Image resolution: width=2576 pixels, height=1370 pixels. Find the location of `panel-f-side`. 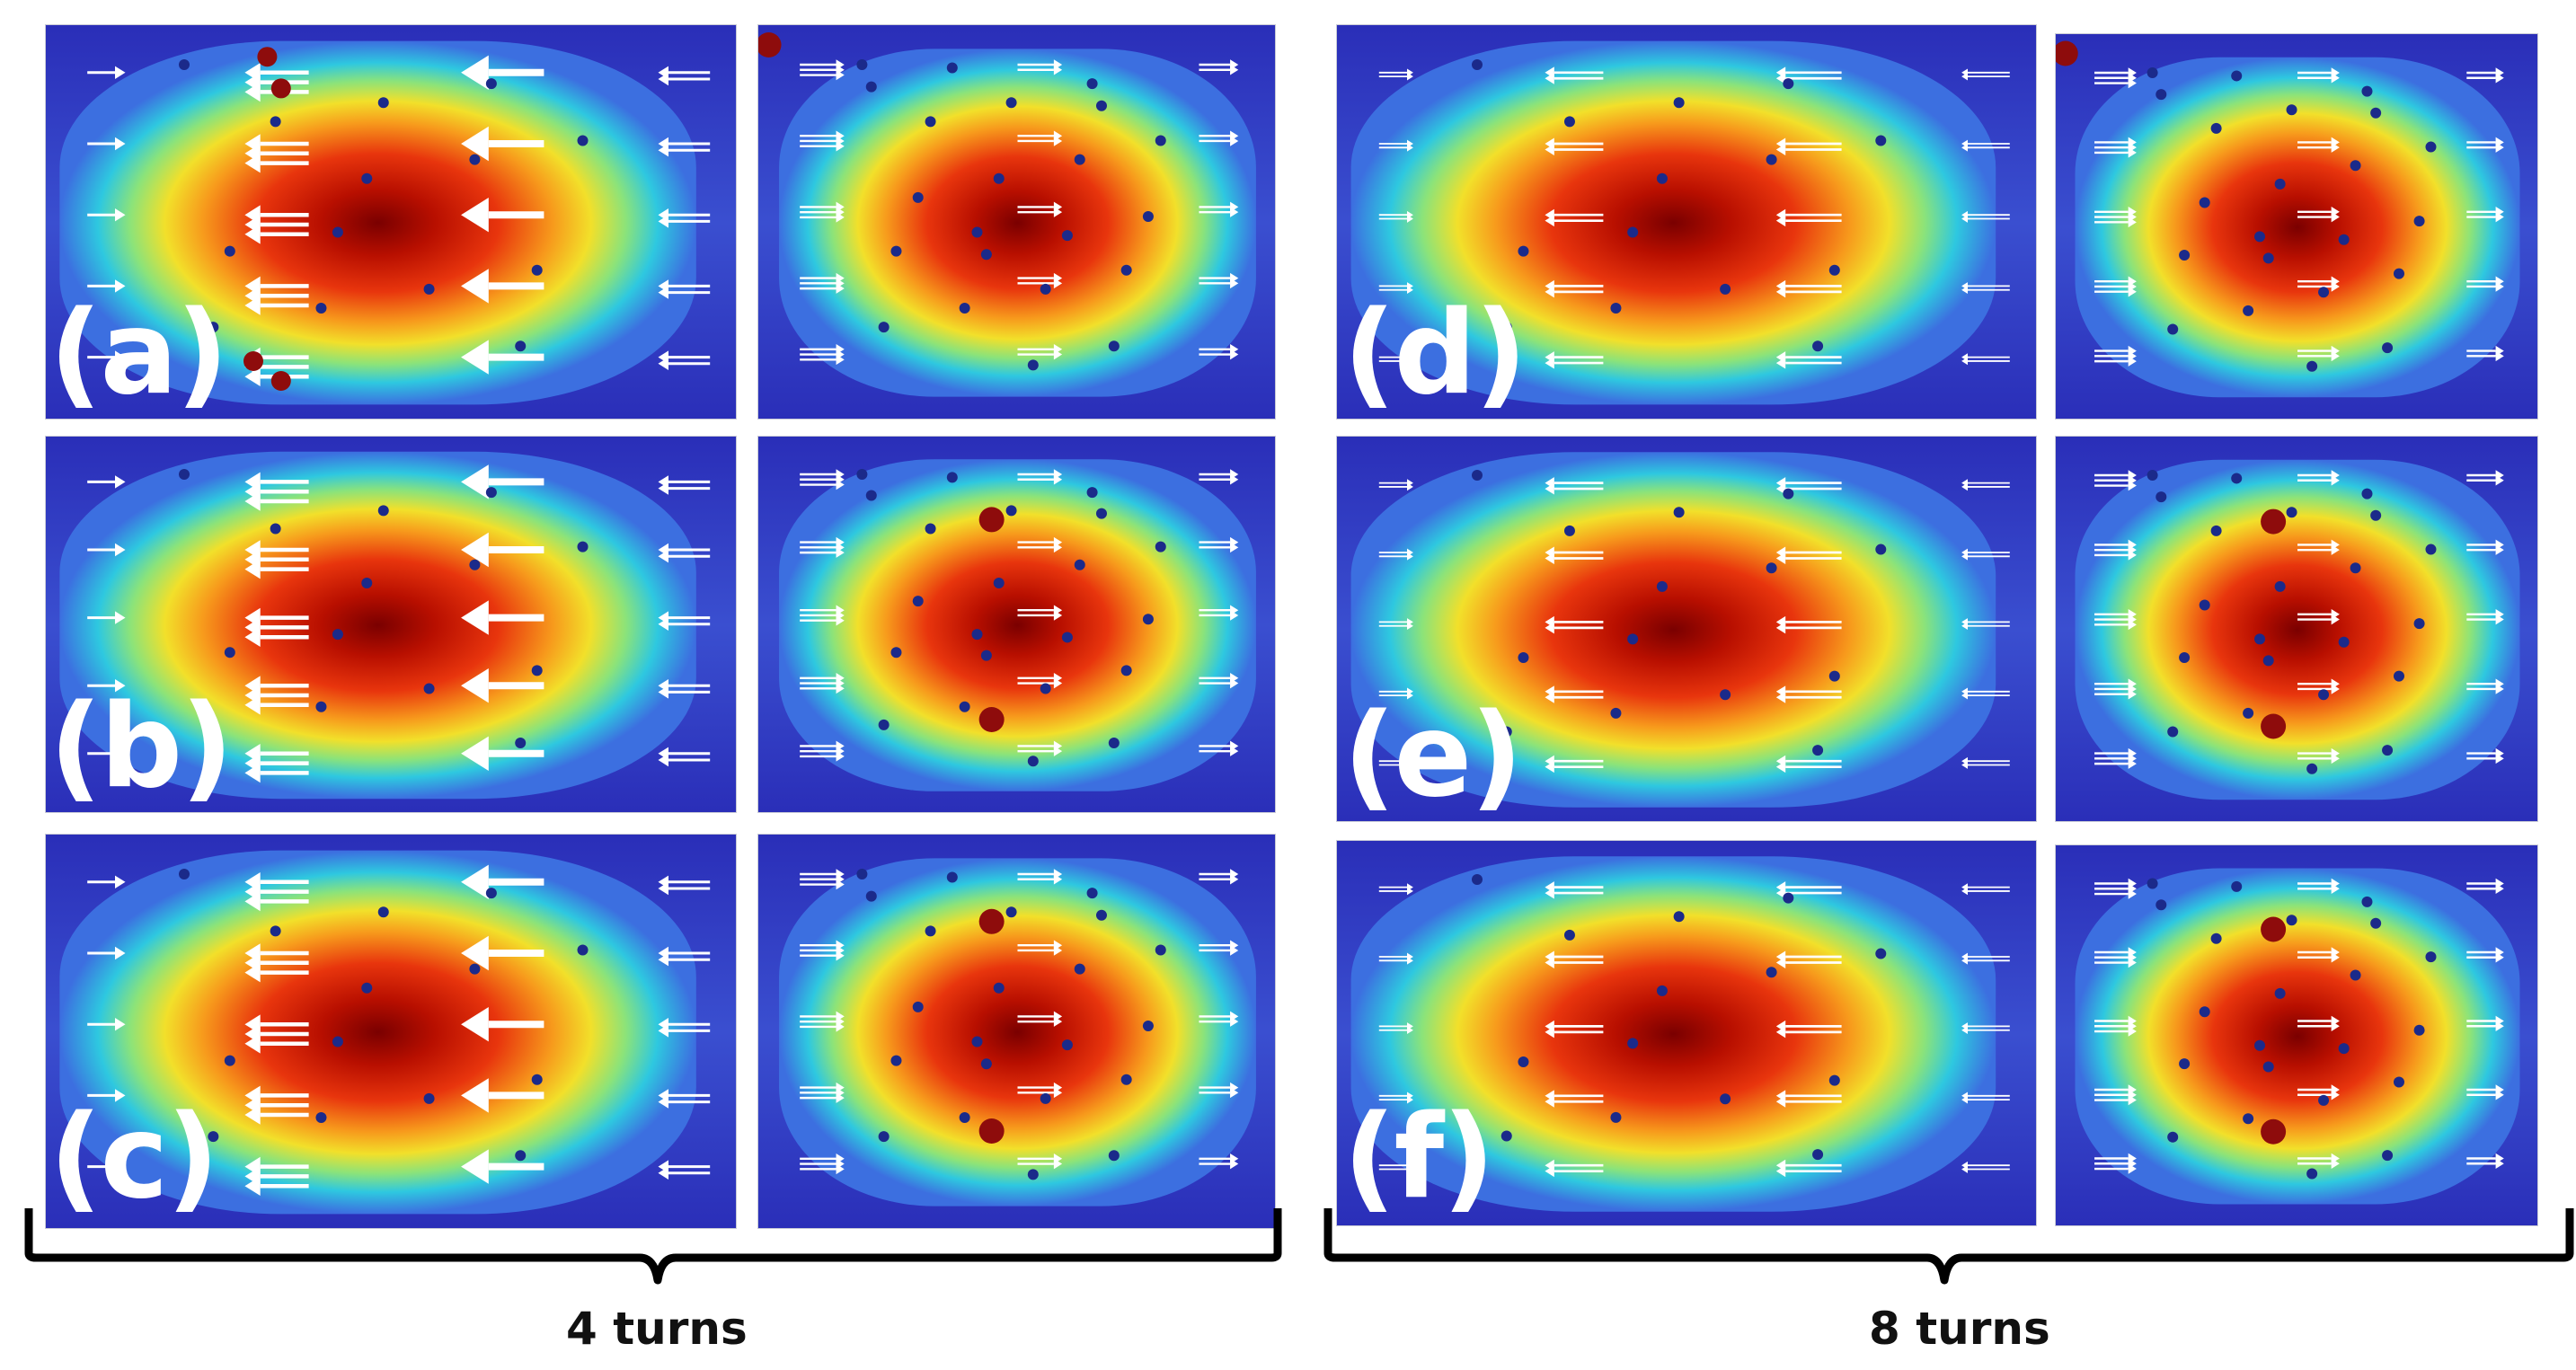

panel-f-side is located at coordinates (2296, 1035).